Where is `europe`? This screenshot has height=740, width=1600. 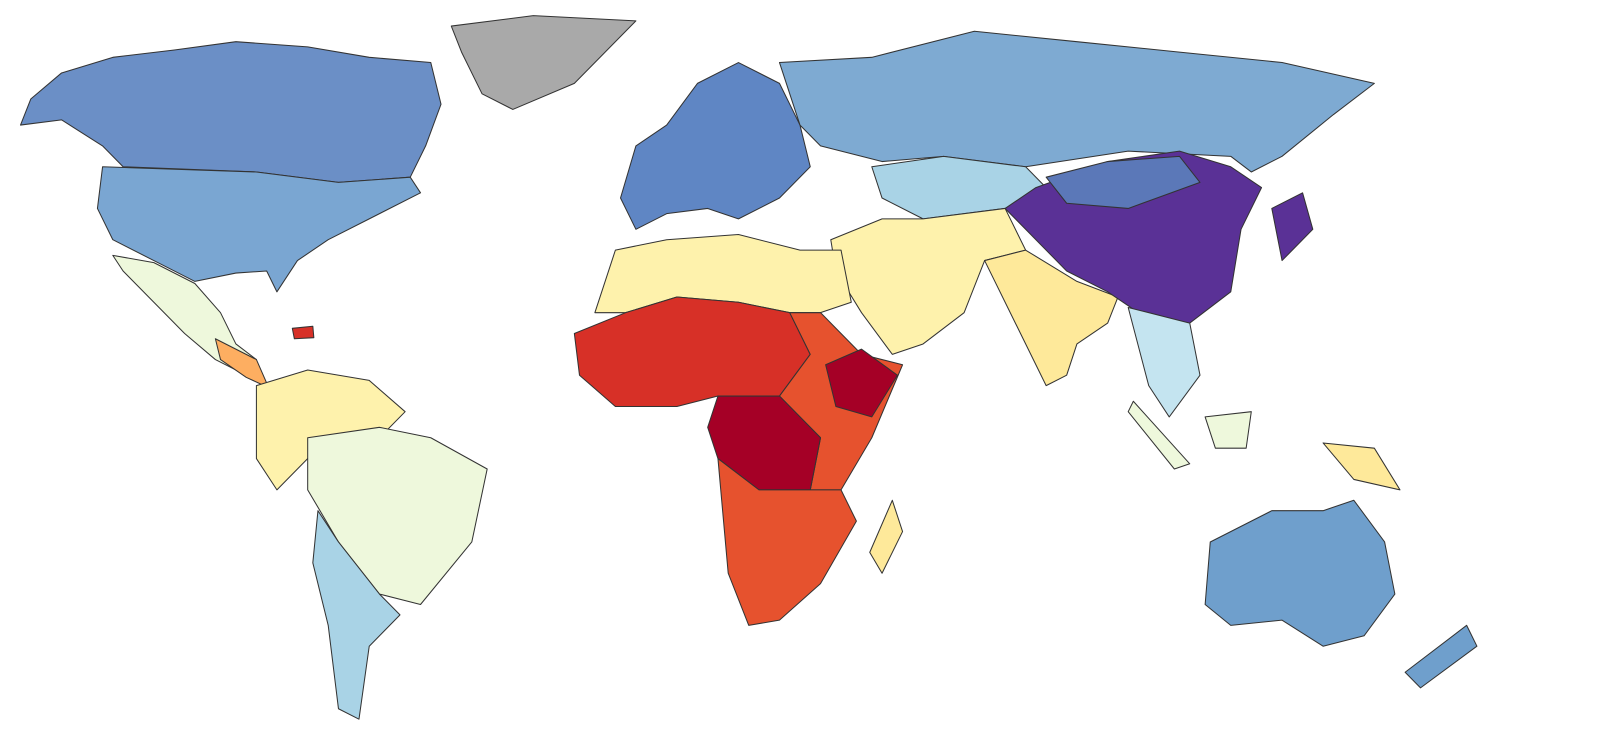
europe is located at coordinates (715, 146).